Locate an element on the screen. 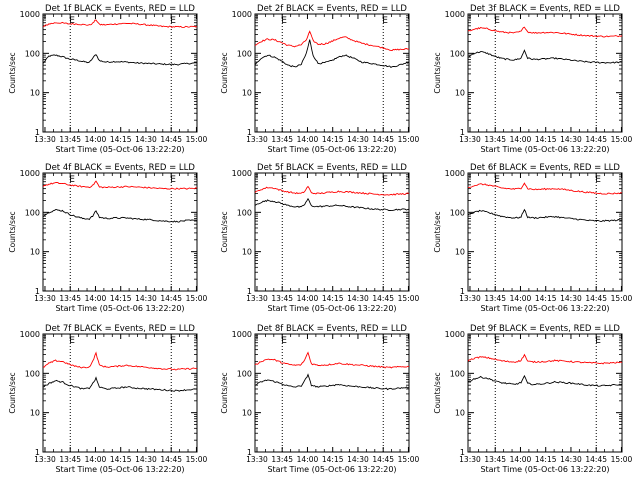  panel-title: Det 4f BLACK = Events, RED = LLD is located at coordinates (120, 168).